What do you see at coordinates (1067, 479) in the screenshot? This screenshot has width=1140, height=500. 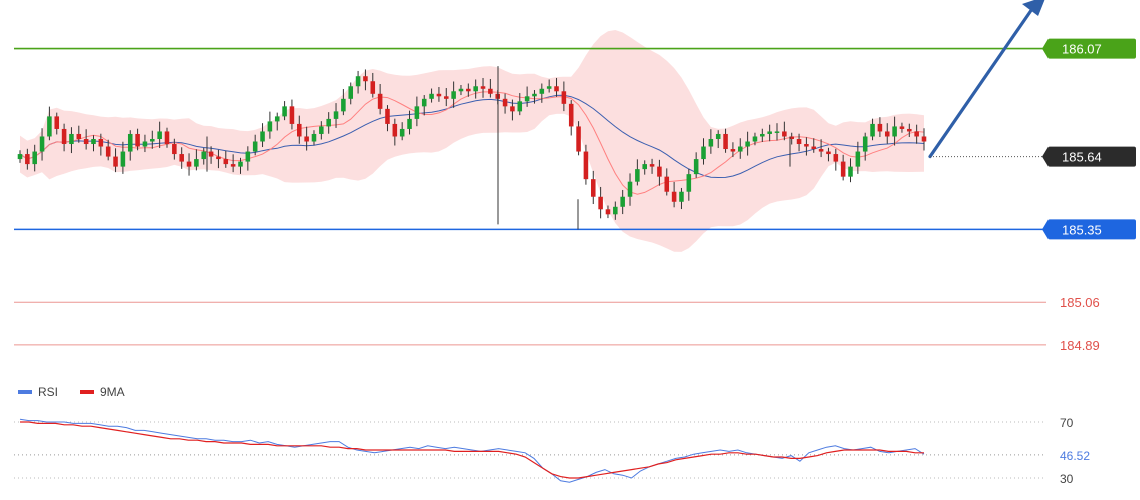 I see `rsi-level-label: 30` at bounding box center [1067, 479].